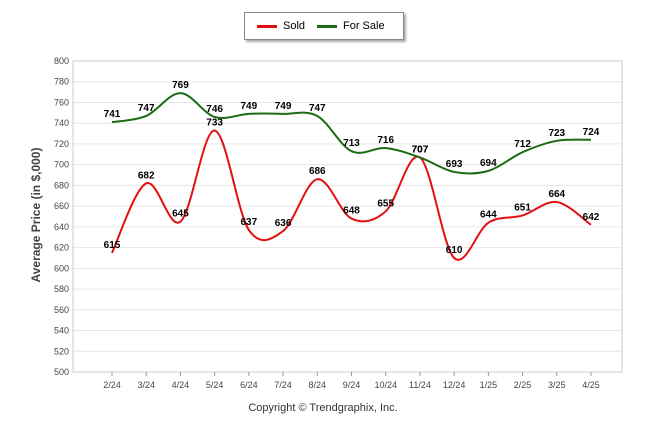  I want to click on series-line-for-sale, so click(351, 133).